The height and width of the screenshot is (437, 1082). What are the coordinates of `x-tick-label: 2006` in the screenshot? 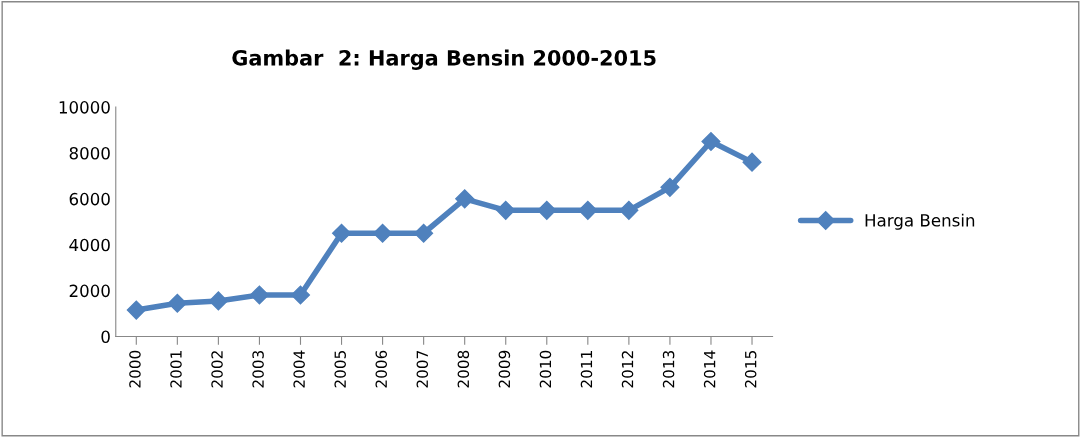 It's located at (381, 369).